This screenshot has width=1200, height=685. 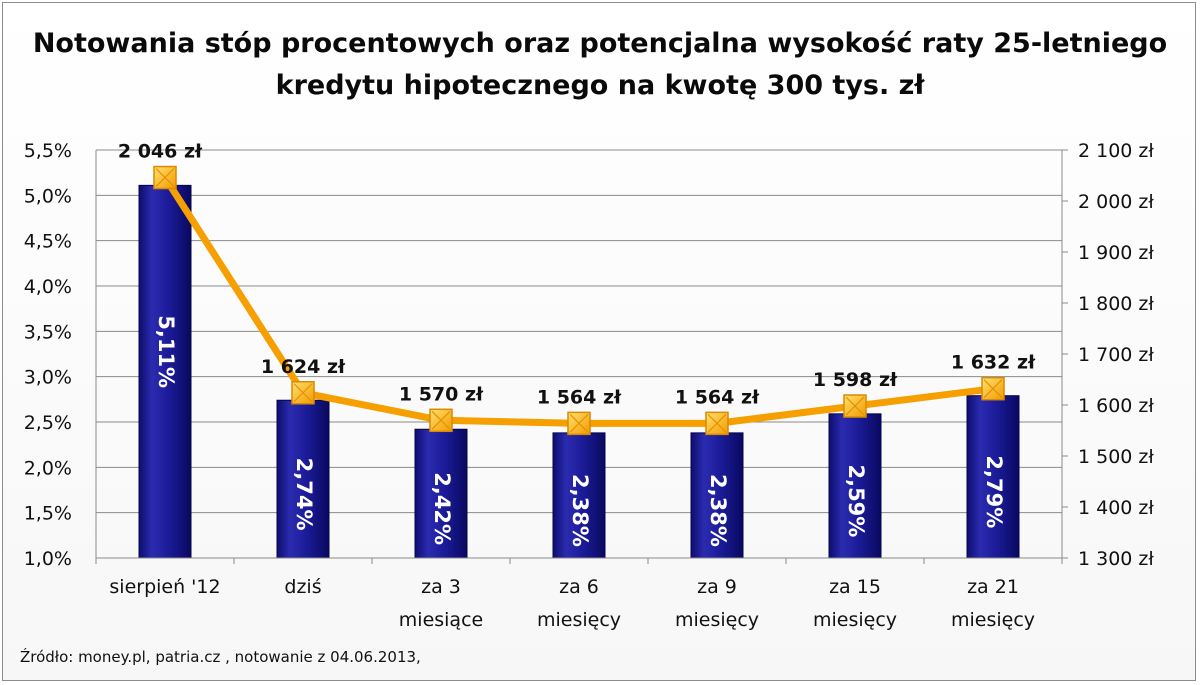 What do you see at coordinates (441, 620) in the screenshot?
I see `category-label: miesiące` at bounding box center [441, 620].